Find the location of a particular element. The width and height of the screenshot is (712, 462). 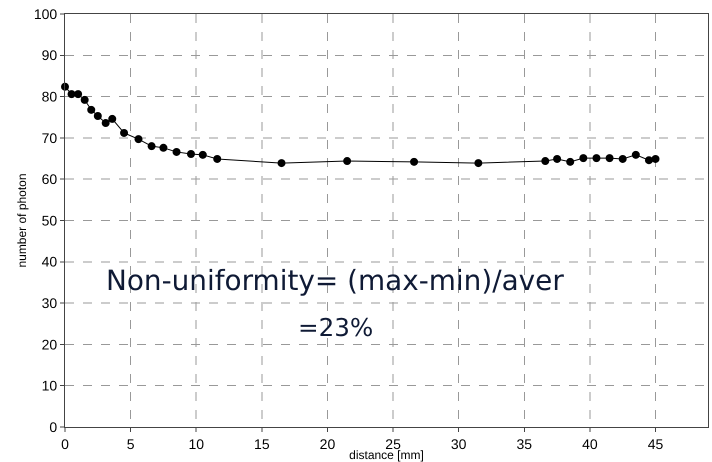

y-tick-label: 60 is located at coordinates (50, 179).